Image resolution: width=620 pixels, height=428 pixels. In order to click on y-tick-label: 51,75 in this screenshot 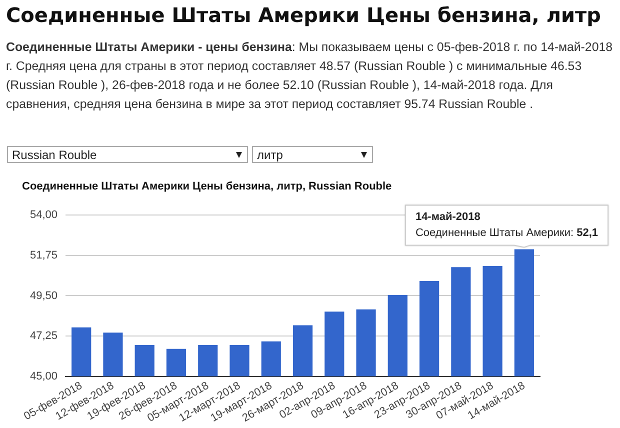, I will do `click(44, 255)`.